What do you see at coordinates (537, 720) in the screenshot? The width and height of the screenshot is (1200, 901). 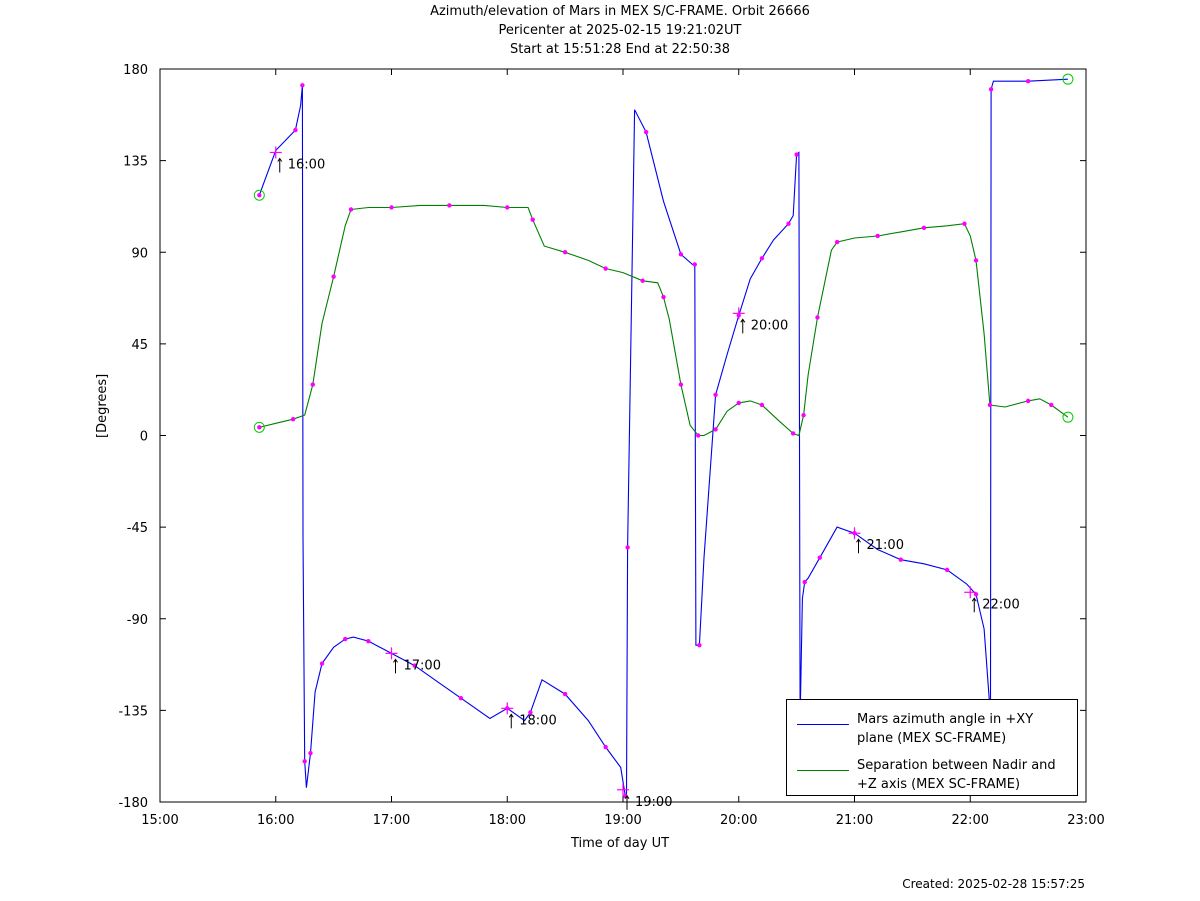 I see `hour-annotation-label: 18:00` at bounding box center [537, 720].